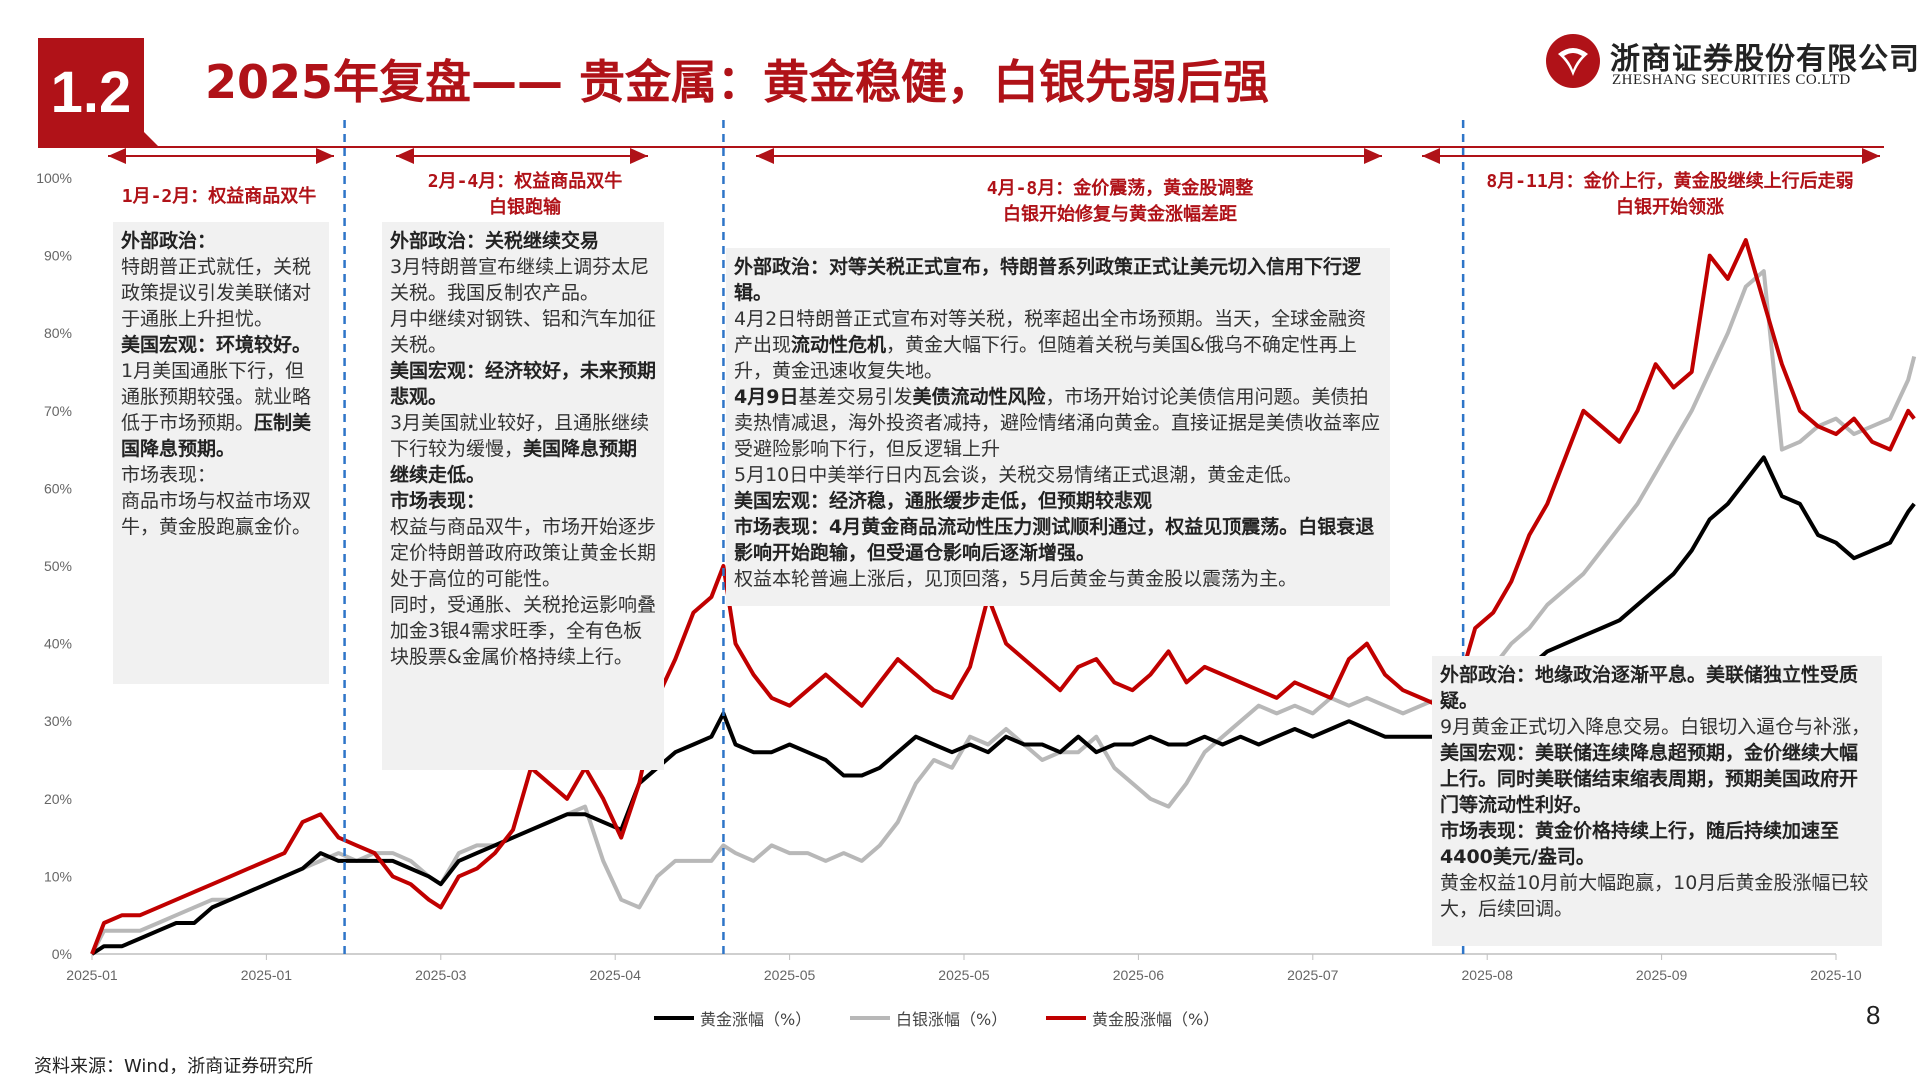 The height and width of the screenshot is (1080, 1920). I want to click on note4-h3: 市场表现：黄金价格持续上行，随后持续加速至4400美元/盎司。, so click(1640, 844).